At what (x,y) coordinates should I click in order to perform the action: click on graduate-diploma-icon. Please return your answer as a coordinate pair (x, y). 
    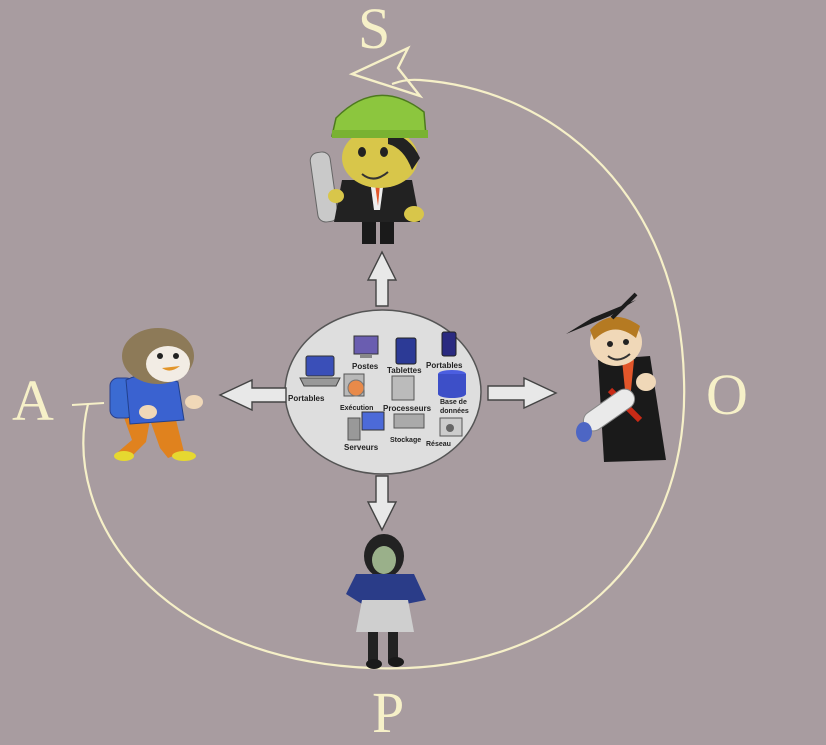
    Looking at the image, I should click on (616, 377).